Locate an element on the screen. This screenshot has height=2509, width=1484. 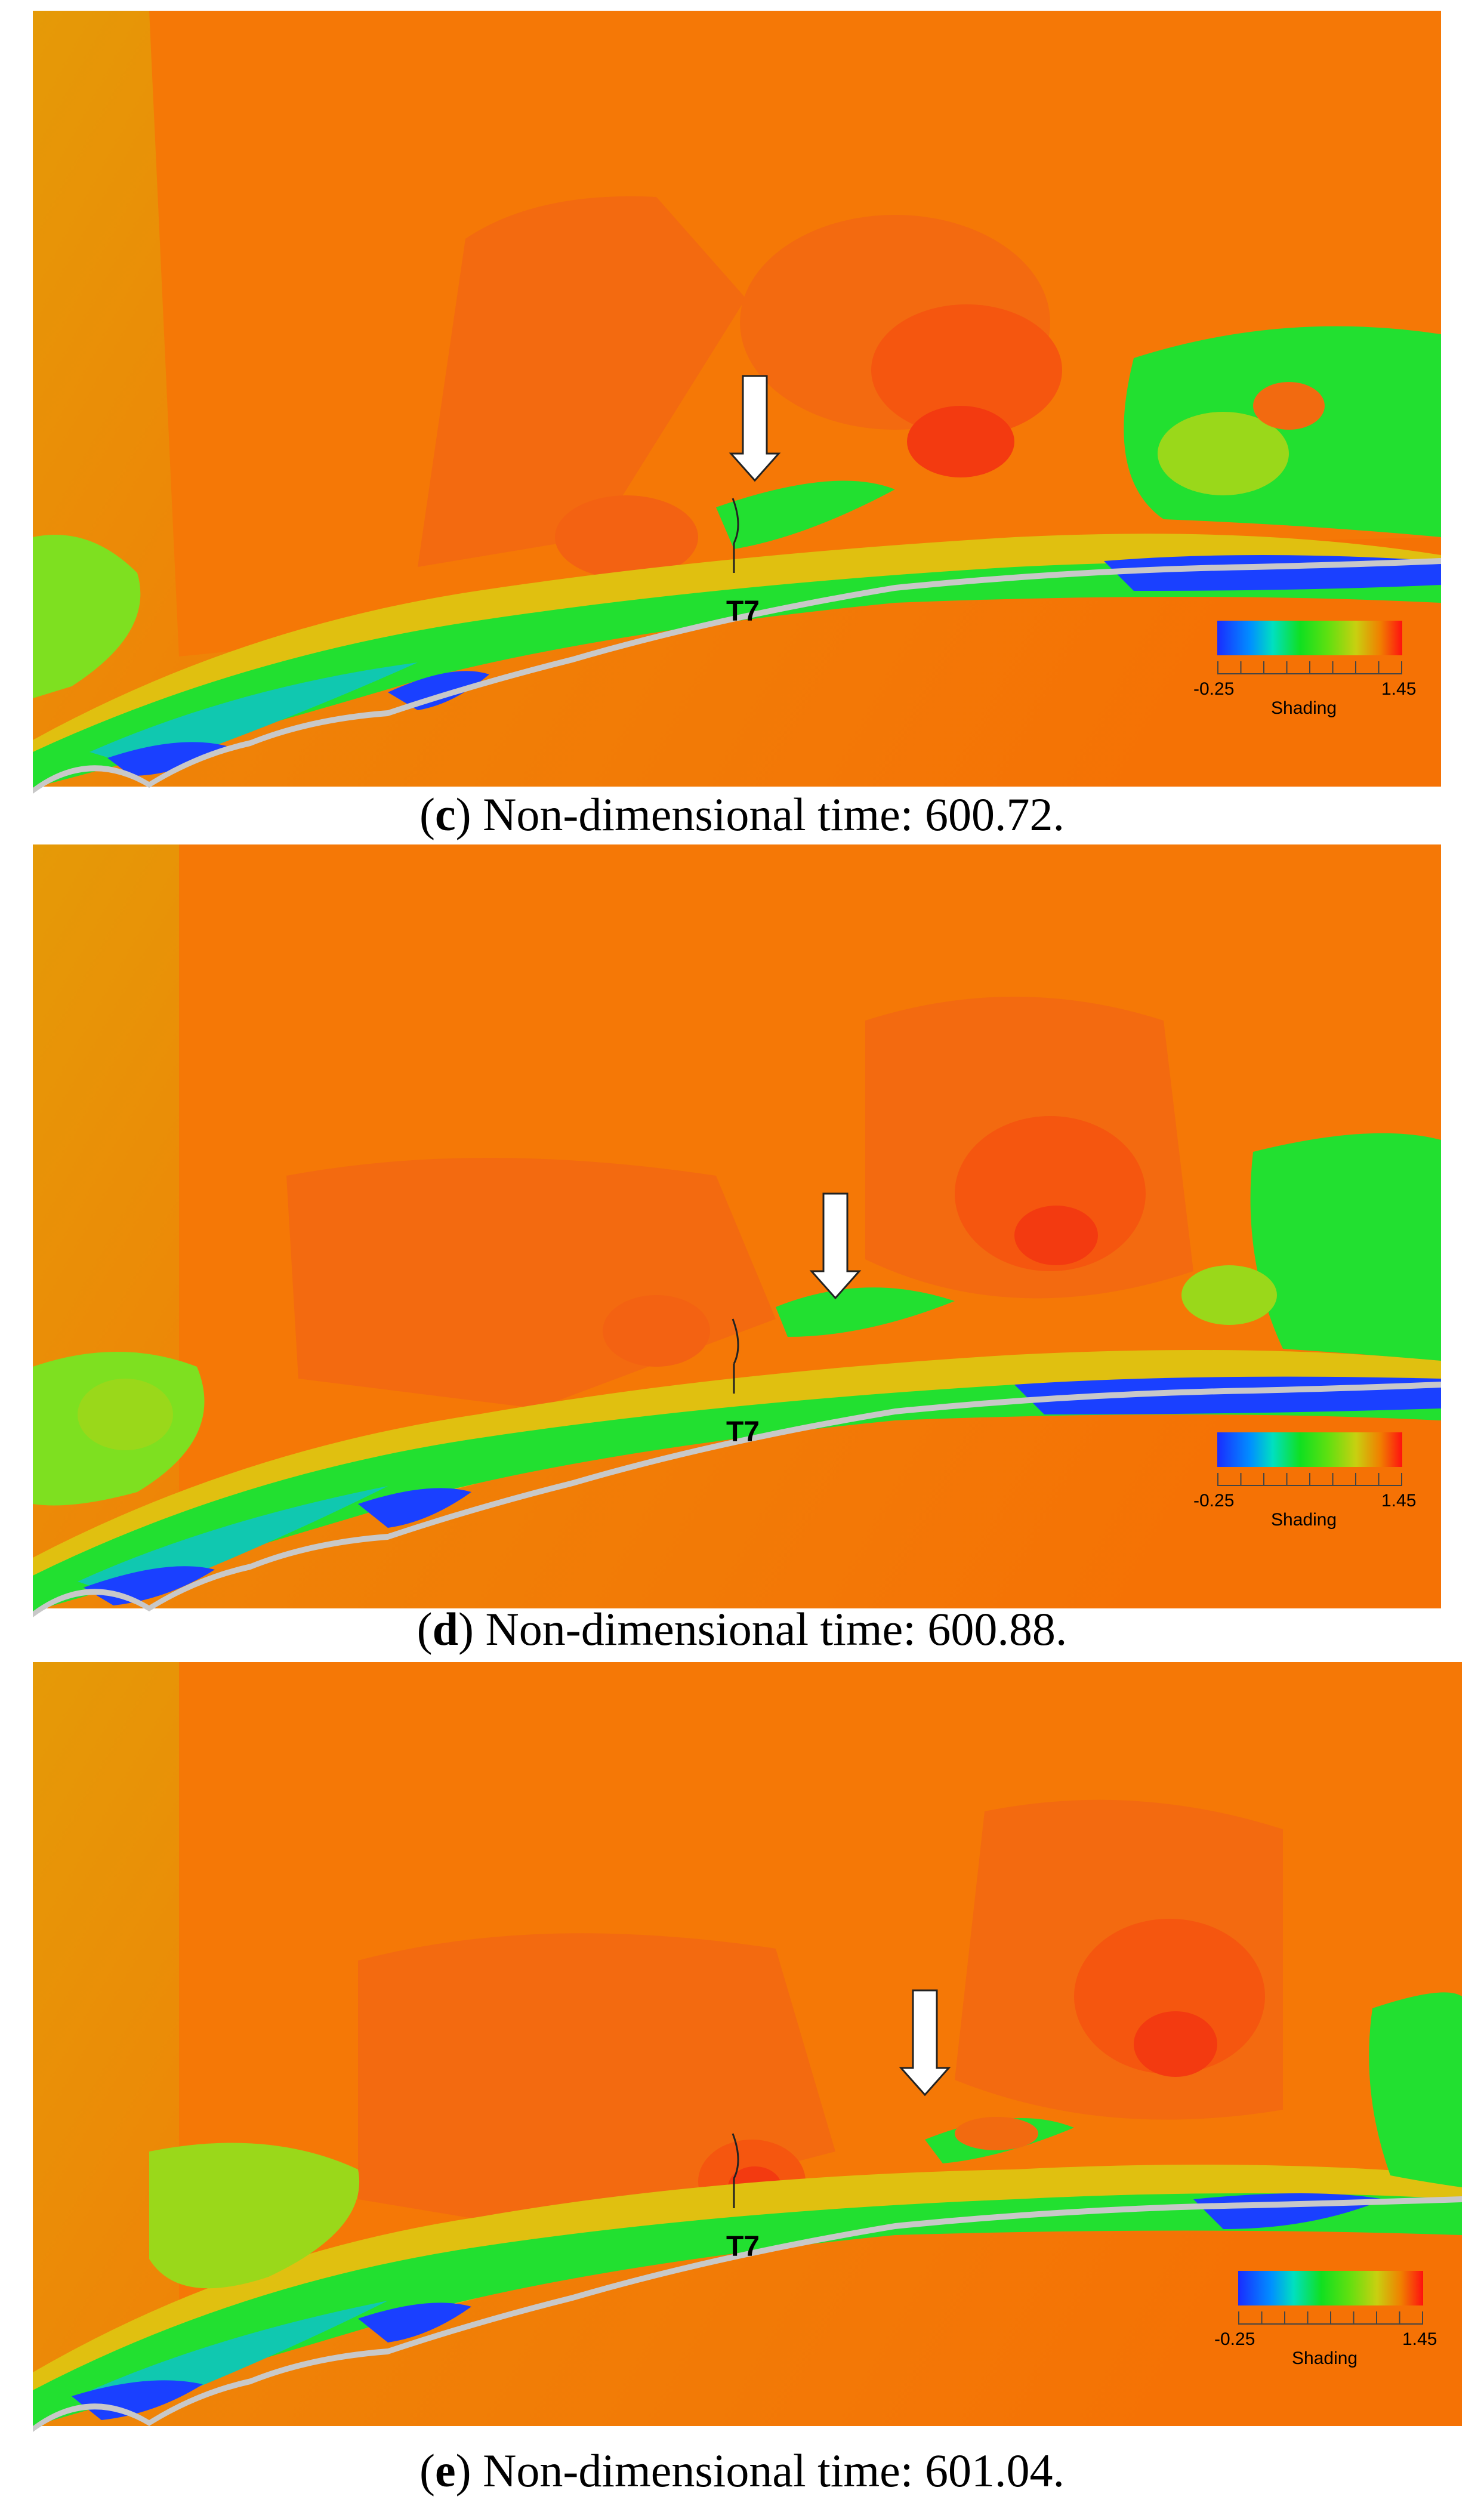
colorbar-e: -0.25 1.45 Shading is located at coordinates (1326, 2324).